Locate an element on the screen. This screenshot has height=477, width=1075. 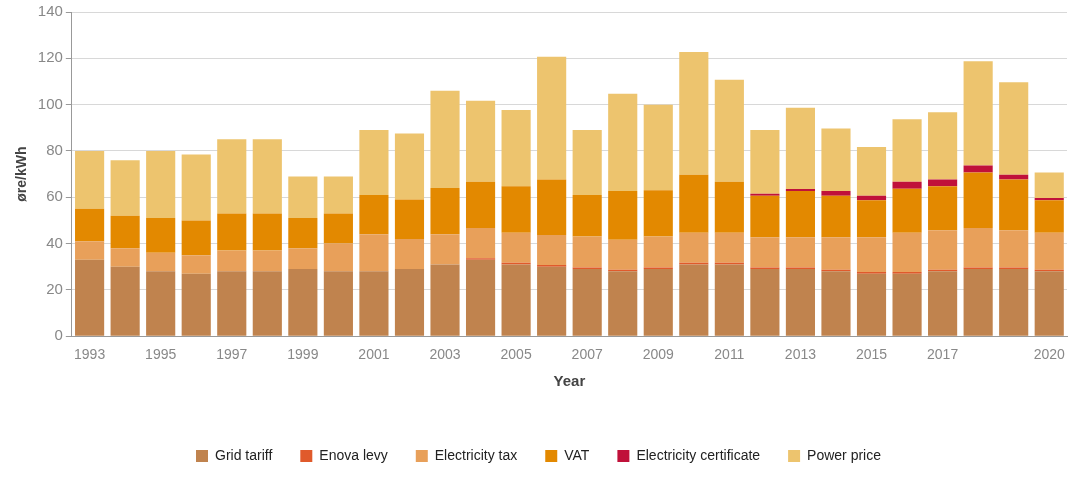
x-tick-label: 1995 is located at coordinates (161, 354).